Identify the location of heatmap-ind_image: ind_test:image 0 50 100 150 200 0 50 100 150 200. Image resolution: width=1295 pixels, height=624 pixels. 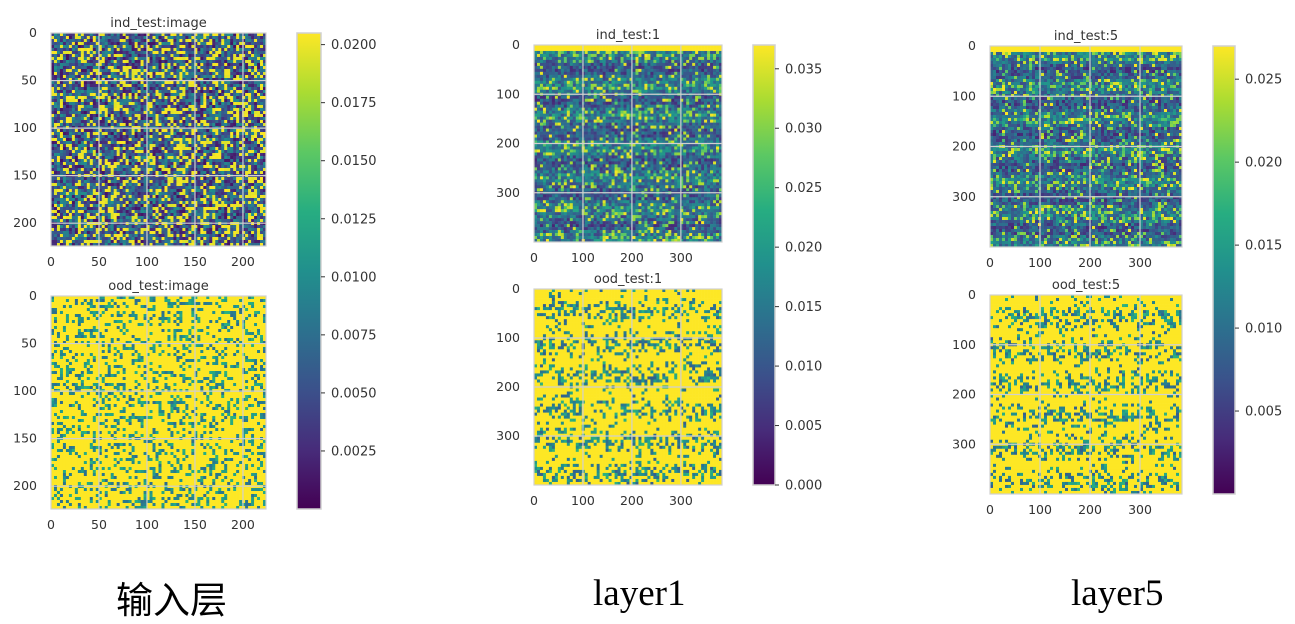
(140, 142).